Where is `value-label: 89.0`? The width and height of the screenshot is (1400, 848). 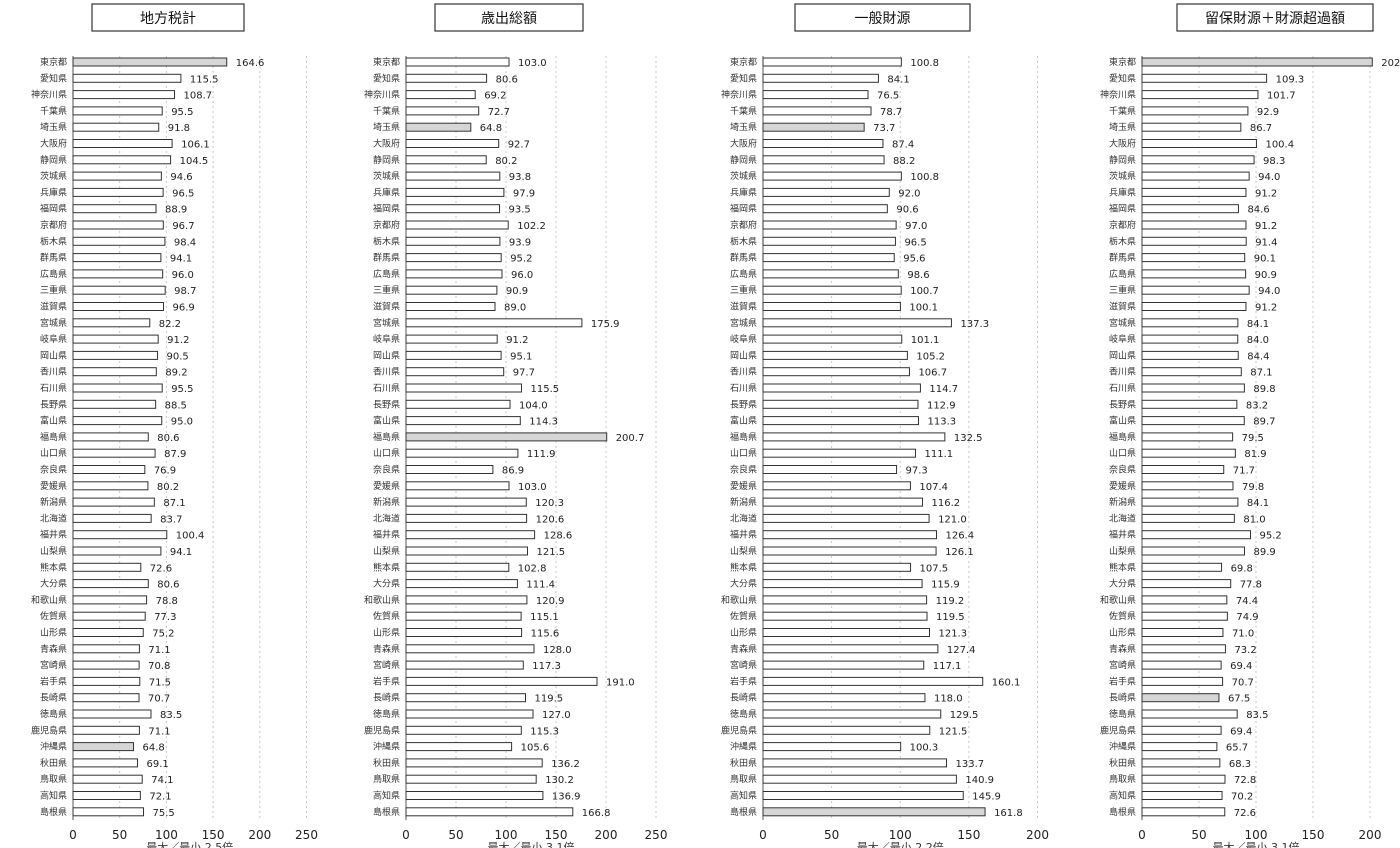 value-label: 89.0 is located at coordinates (515, 308).